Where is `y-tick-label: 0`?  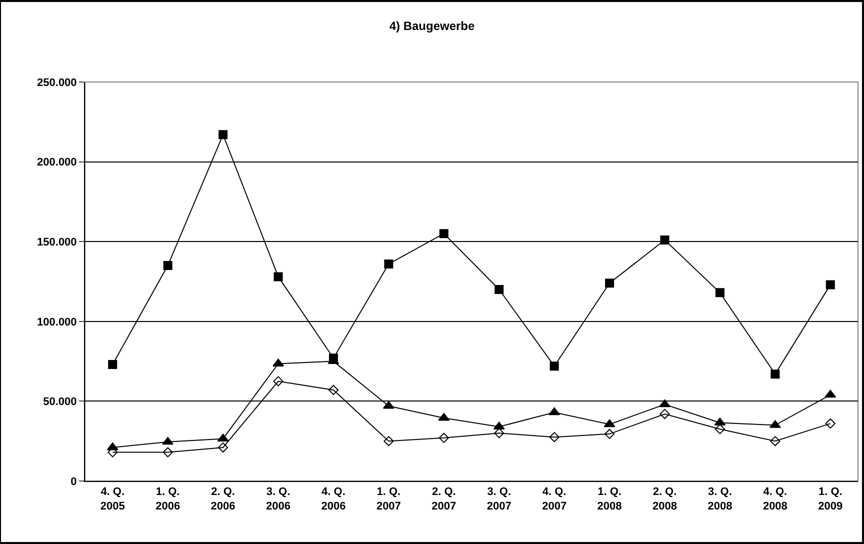
y-tick-label: 0 is located at coordinates (73, 482).